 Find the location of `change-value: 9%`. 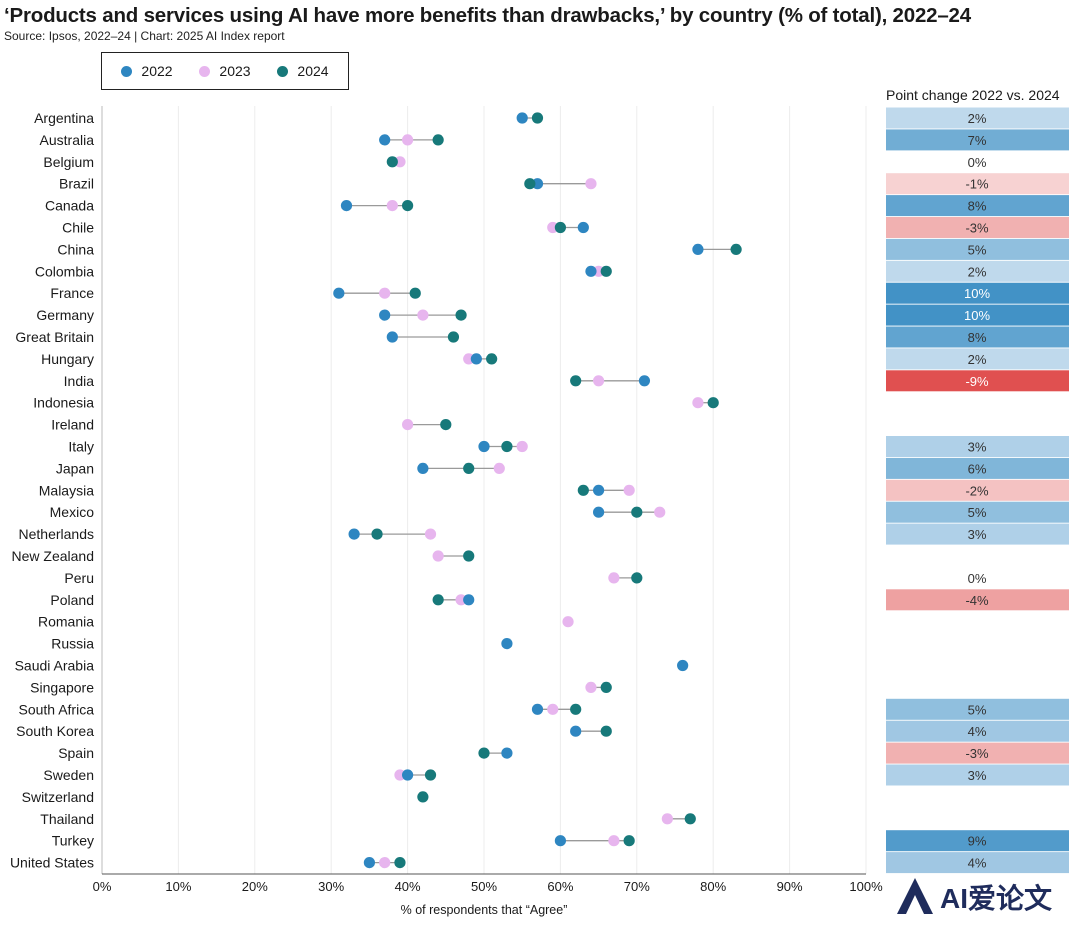

change-value: 9% is located at coordinates (977, 841).